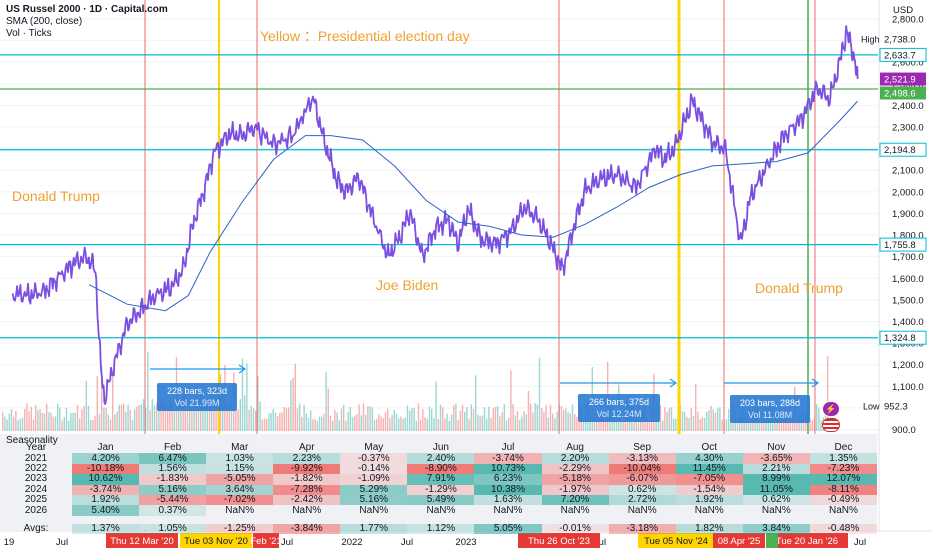 The width and height of the screenshot is (932, 550). Describe the element at coordinates (642, 469) in the screenshot. I see `season-cell: -10.04%` at that location.